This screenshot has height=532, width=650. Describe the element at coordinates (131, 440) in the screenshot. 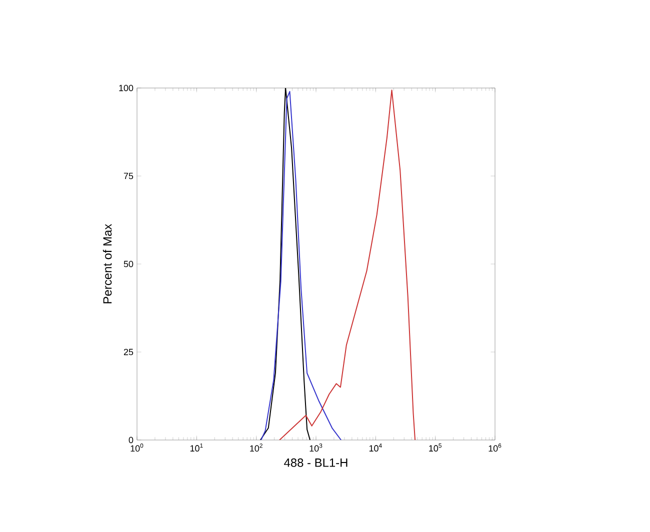

I see `y-tick-label: 0` at that location.